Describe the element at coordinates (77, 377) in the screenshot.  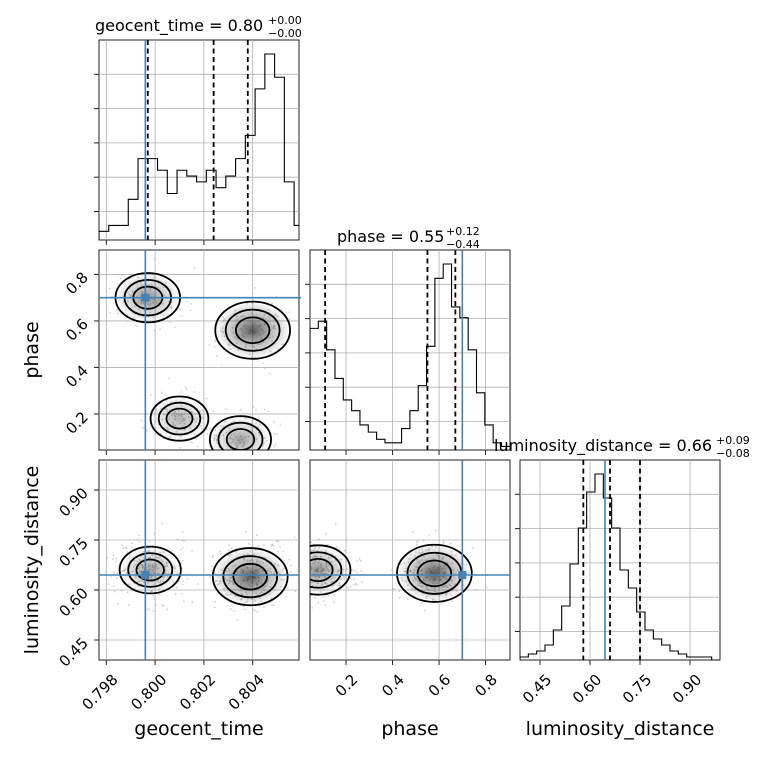
I see `tick-label-y: 0.4` at that location.